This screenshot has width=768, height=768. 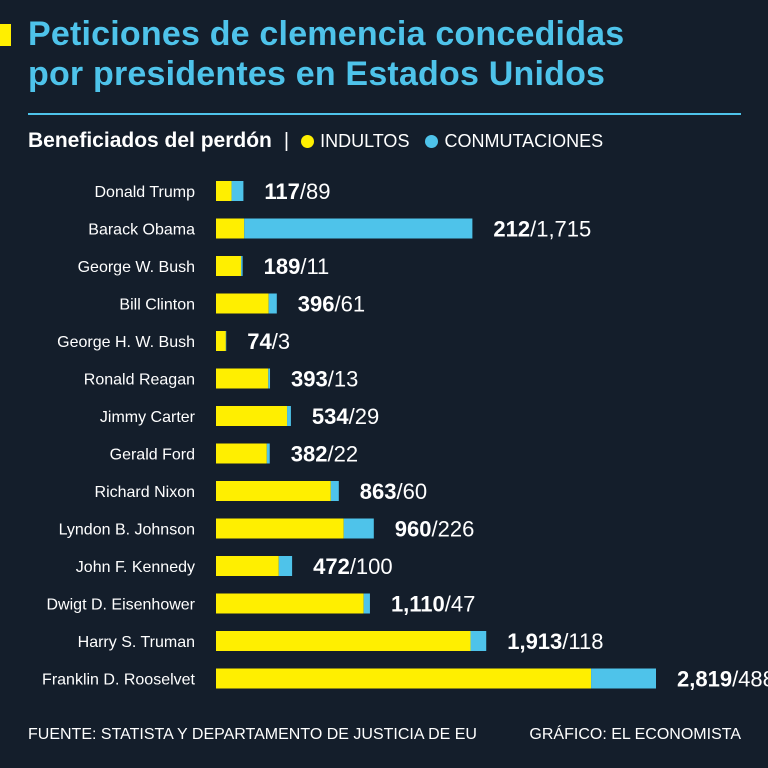 What do you see at coordinates (5, 35) in the screenshot?
I see `title-accent-mark` at bounding box center [5, 35].